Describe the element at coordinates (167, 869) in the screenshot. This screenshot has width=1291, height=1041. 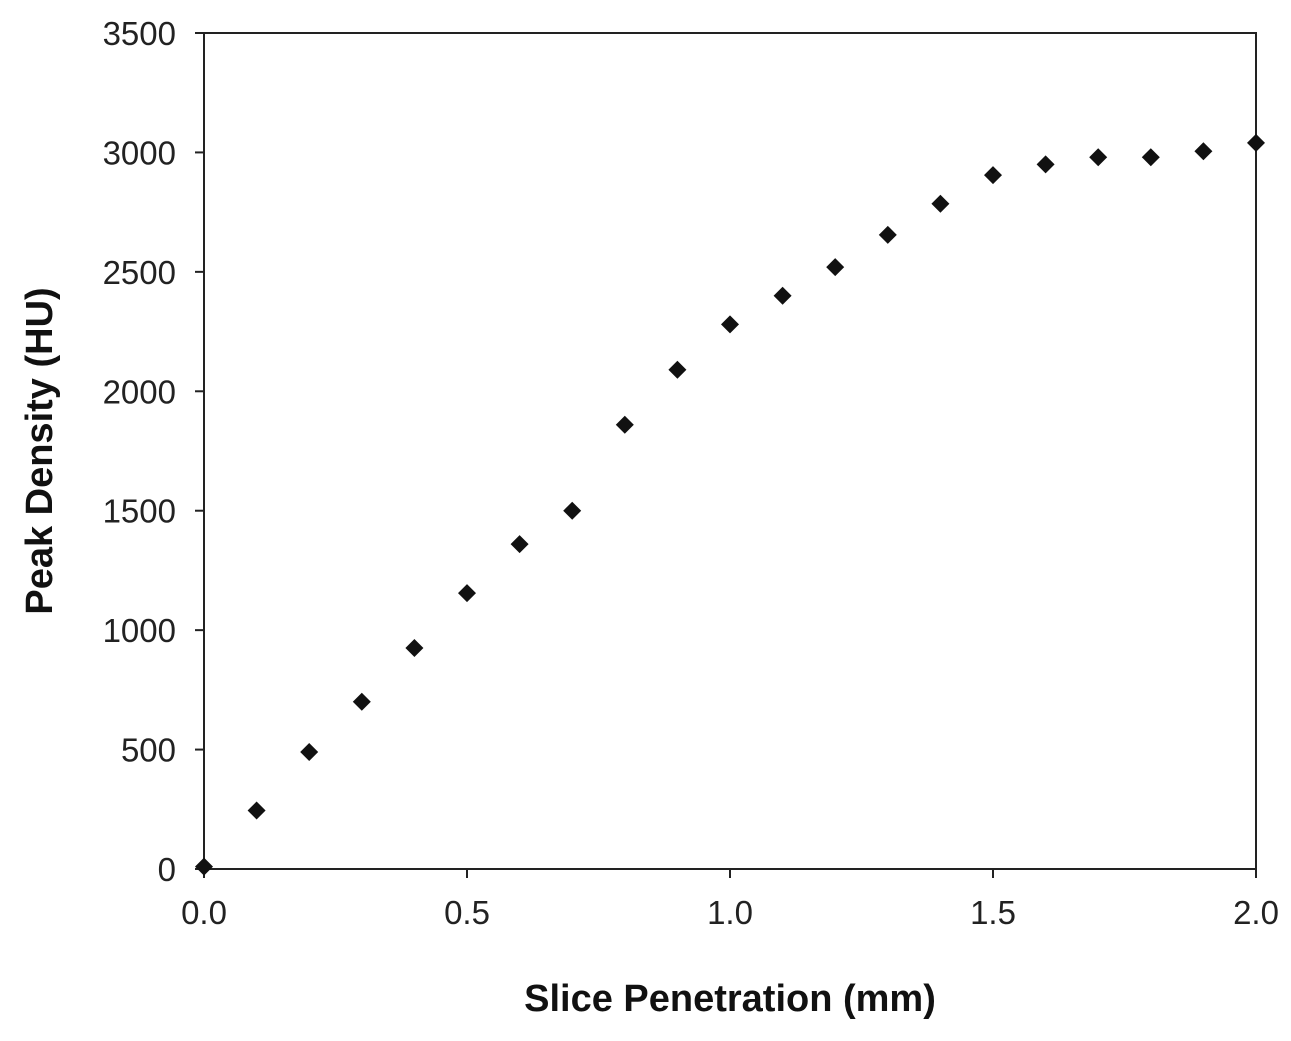
I see `y-tick-label: 0` at that location.